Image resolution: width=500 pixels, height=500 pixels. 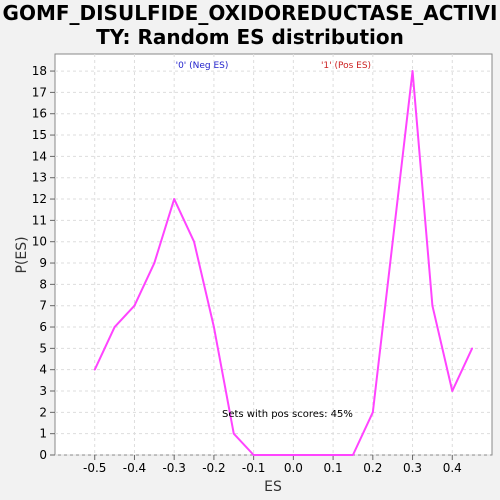 I want to click on y-tick-label: 12, so click(x=39, y=199).